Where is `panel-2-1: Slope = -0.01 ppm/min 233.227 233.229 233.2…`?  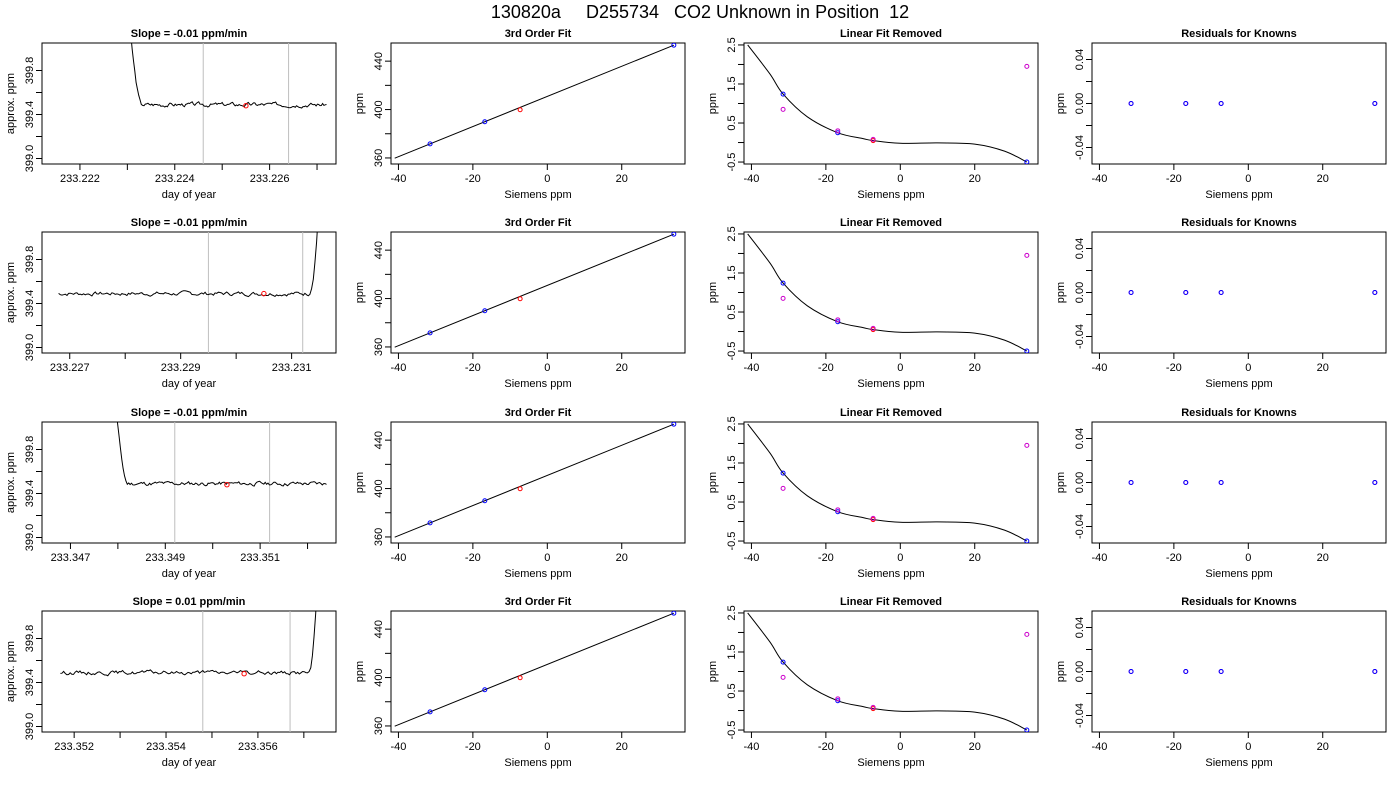
panel-2-1: Slope = -0.01 ppm/min 233.227 233.229 233.2… is located at coordinates (171, 303).